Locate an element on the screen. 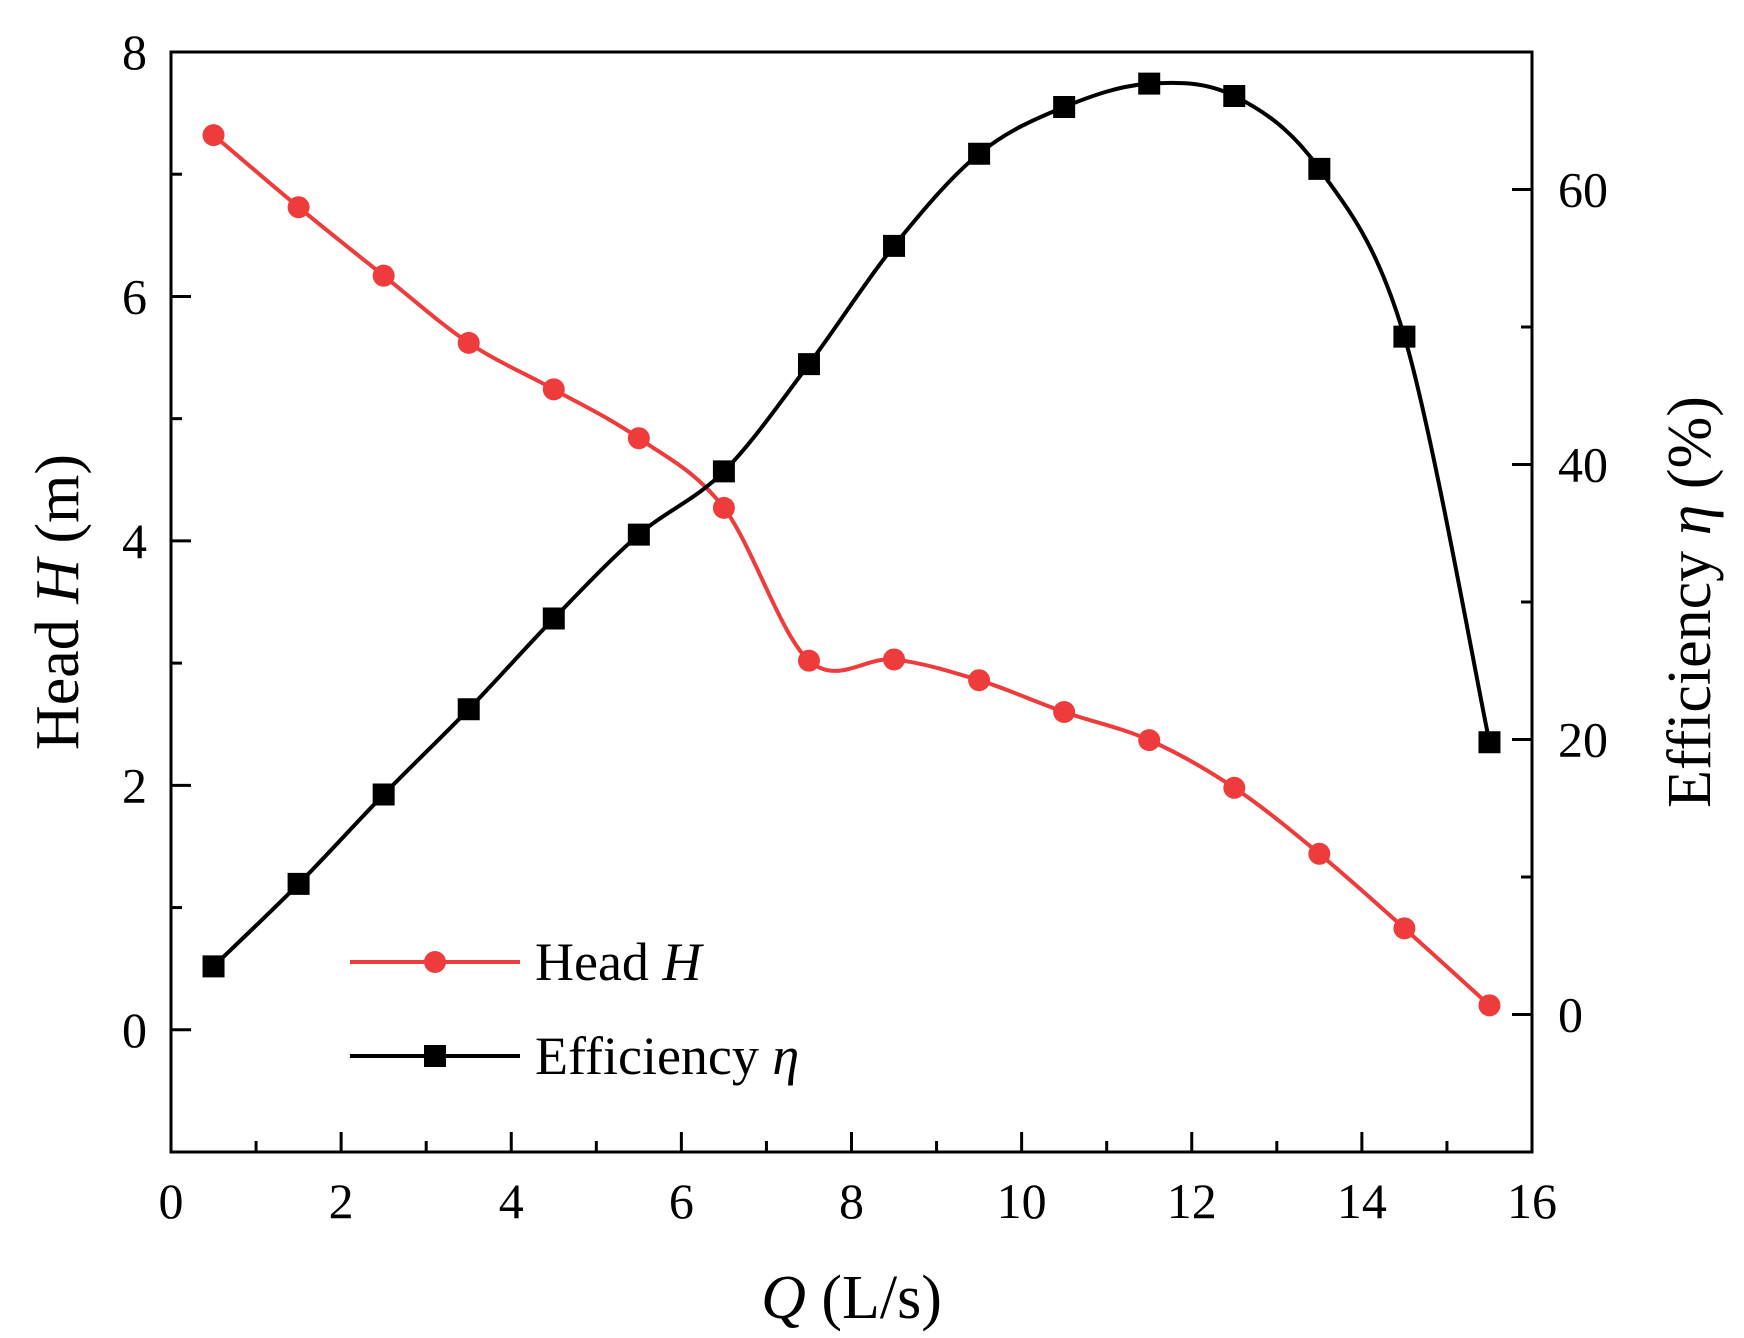 The width and height of the screenshot is (1744, 1338). legend-marker-head is located at coordinates (435, 962).